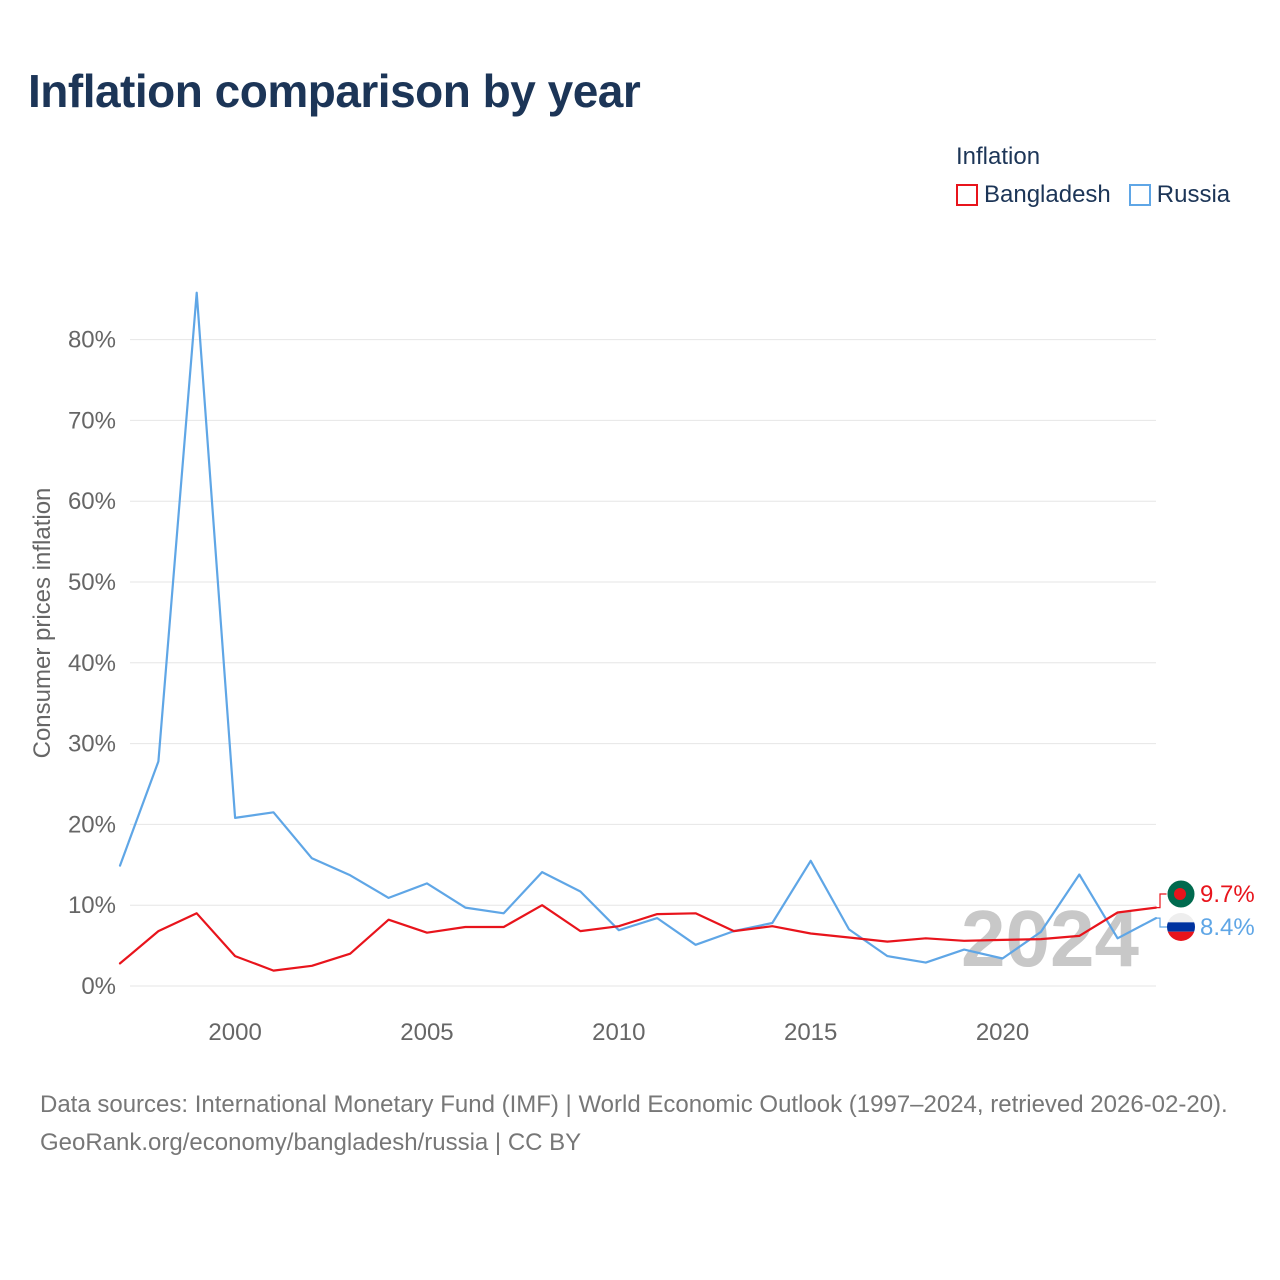 The image size is (1280, 1280). I want to click on end-connector-bangladesh, so click(1161, 901).